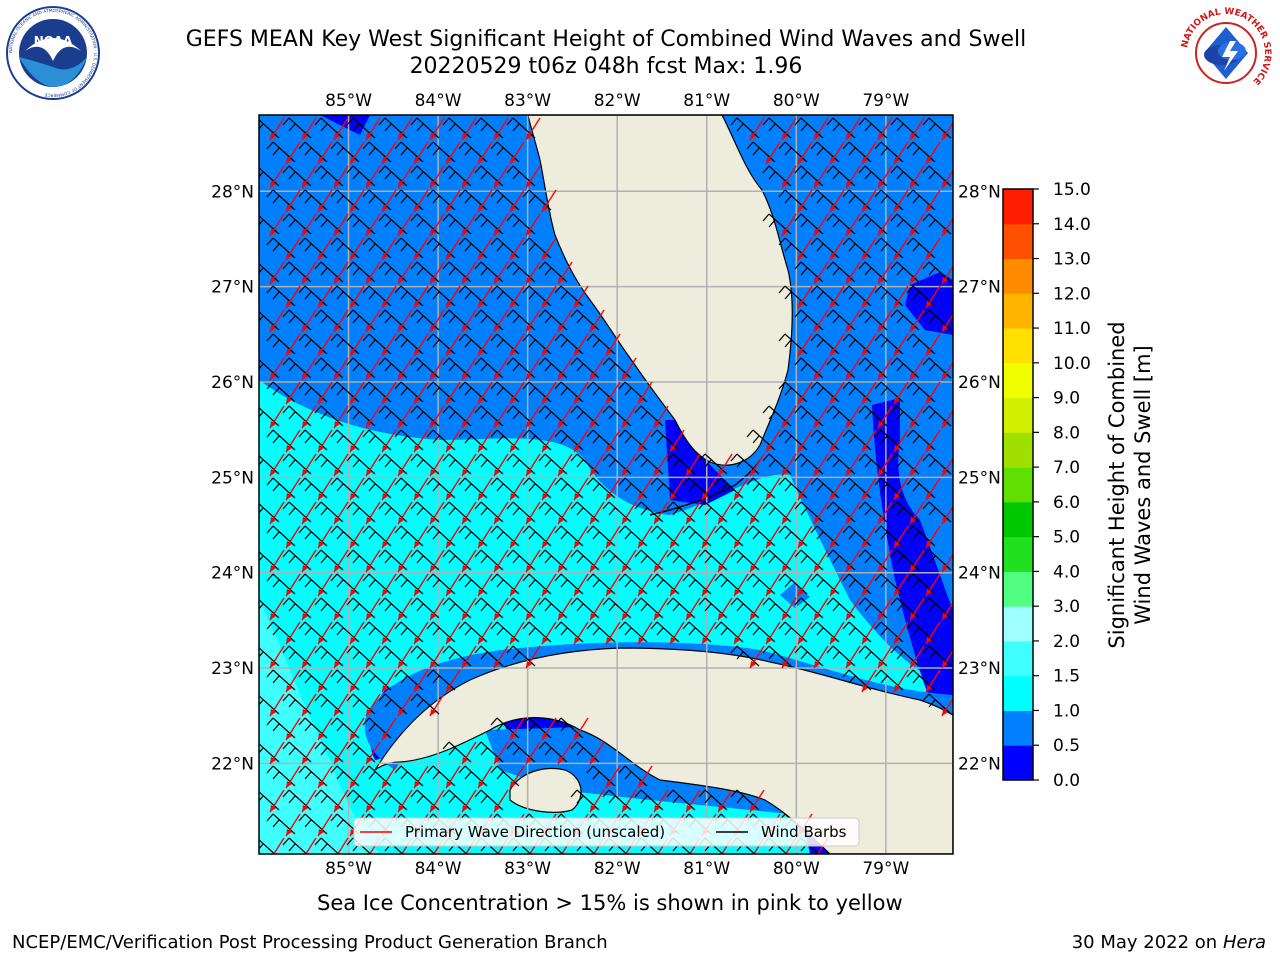  What do you see at coordinates (232, 764) in the screenshot?
I see `lat-label-left: 22°N` at bounding box center [232, 764].